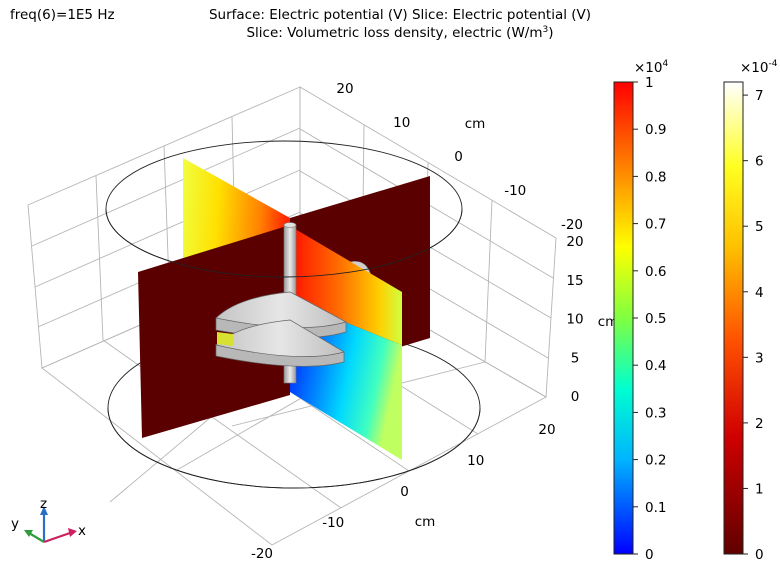 The width and height of the screenshot is (780, 565). What do you see at coordinates (82, 531) in the screenshot?
I see `triad-x-label: x` at bounding box center [82, 531].